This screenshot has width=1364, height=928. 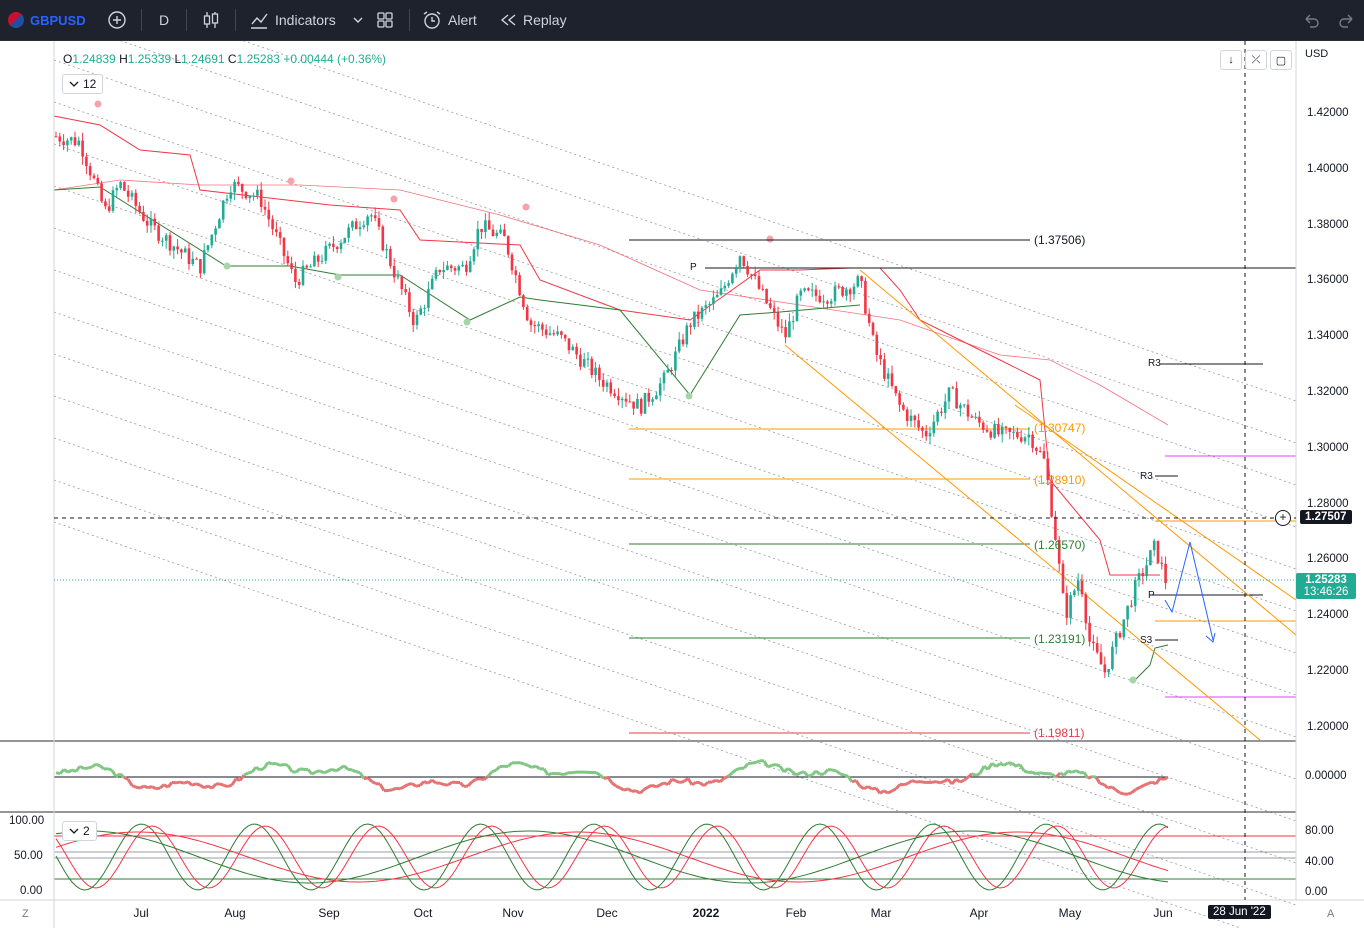 What do you see at coordinates (141, 913) in the screenshot?
I see `time-axis-label: Jul` at bounding box center [141, 913].